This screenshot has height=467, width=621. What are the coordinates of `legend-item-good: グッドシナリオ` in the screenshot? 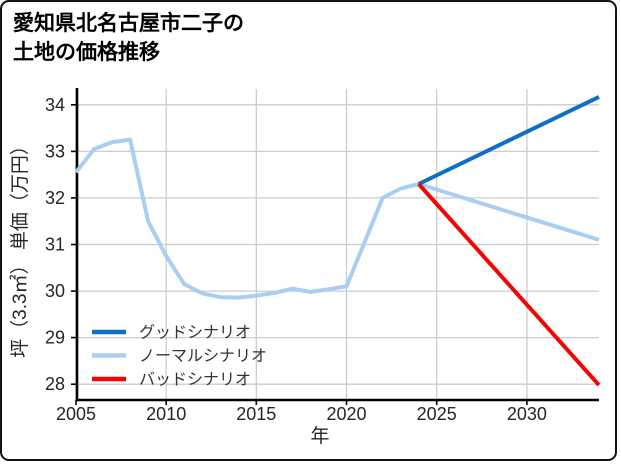 It's located at (171, 333).